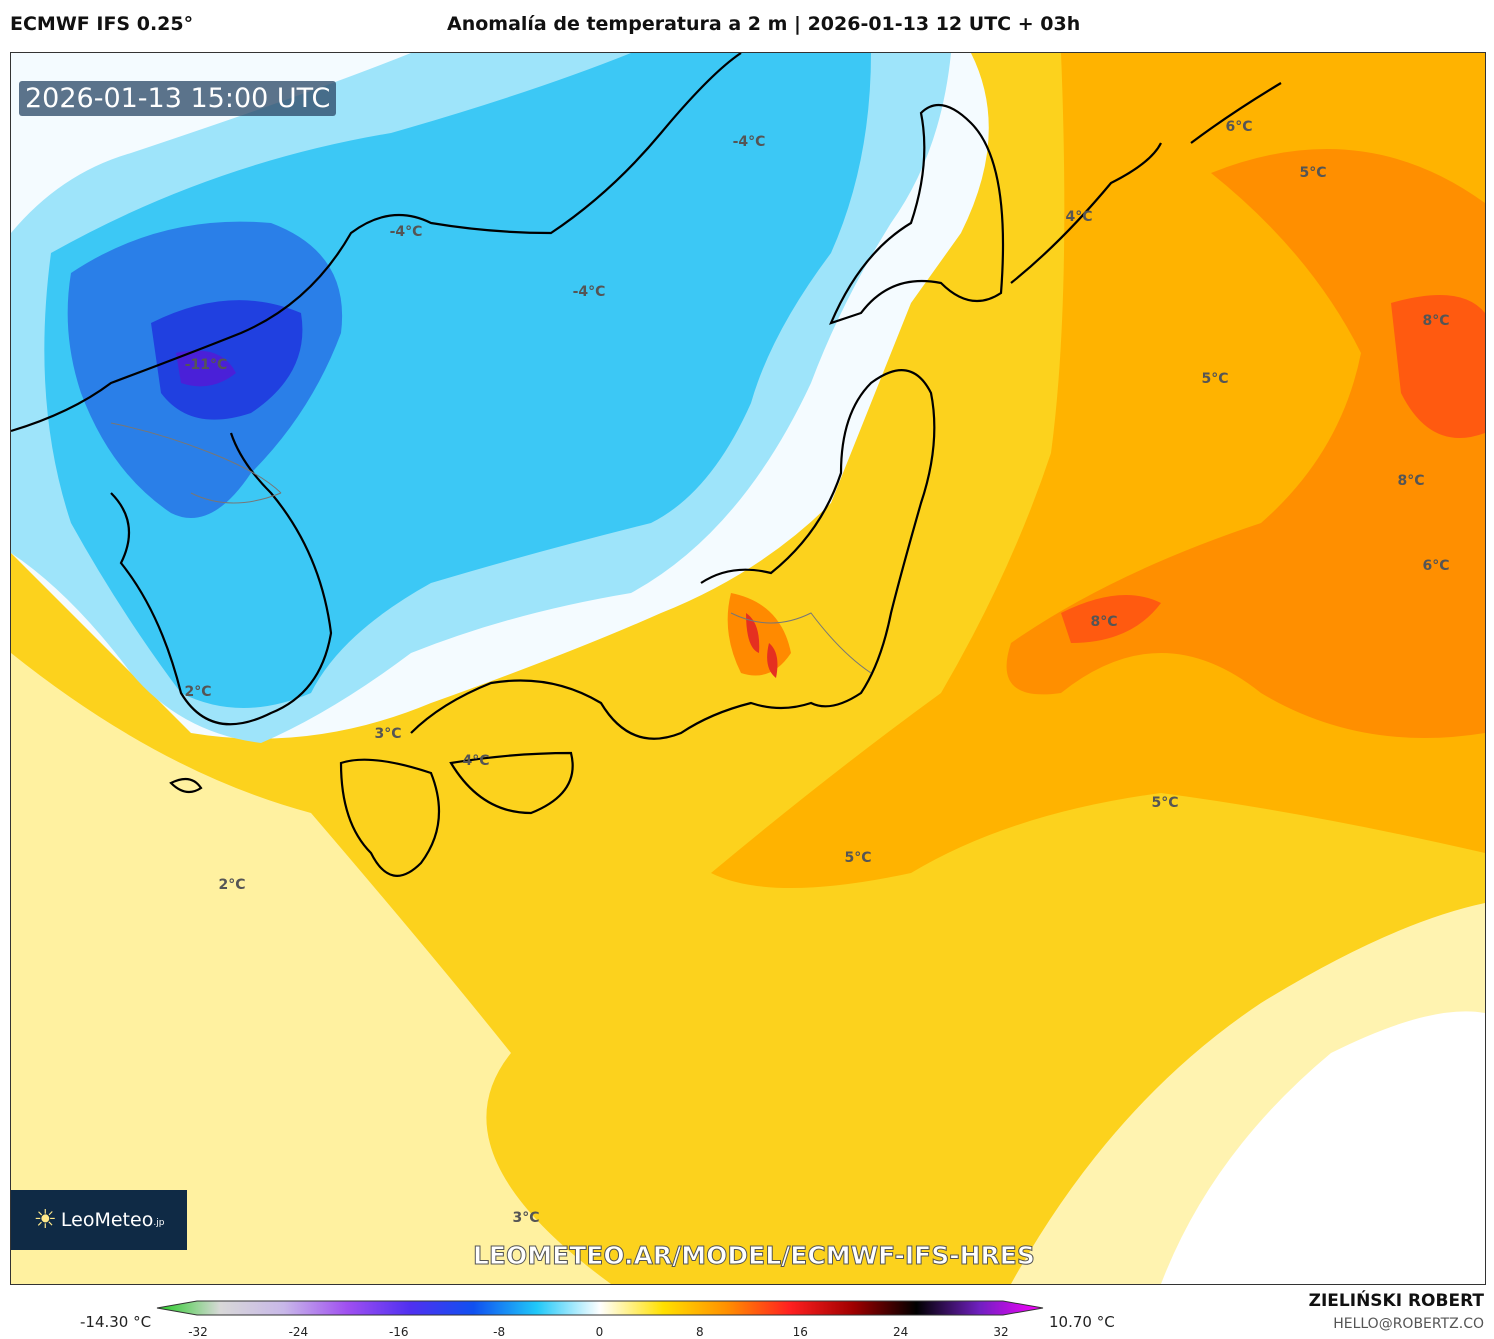  I want to click on purple-core, so click(206, 368).